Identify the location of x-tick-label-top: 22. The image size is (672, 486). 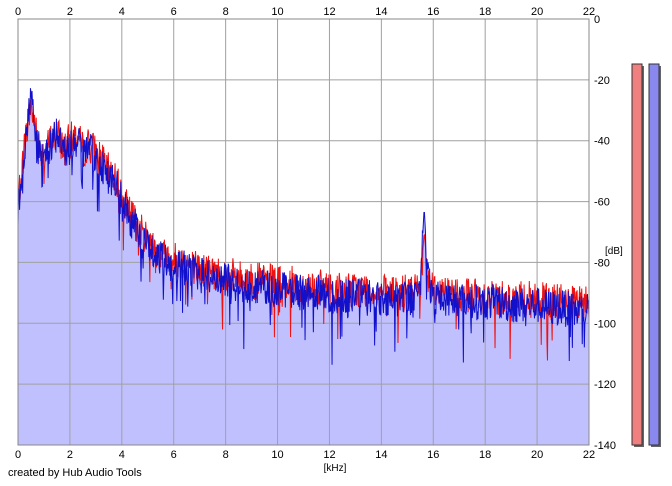
(589, 12).